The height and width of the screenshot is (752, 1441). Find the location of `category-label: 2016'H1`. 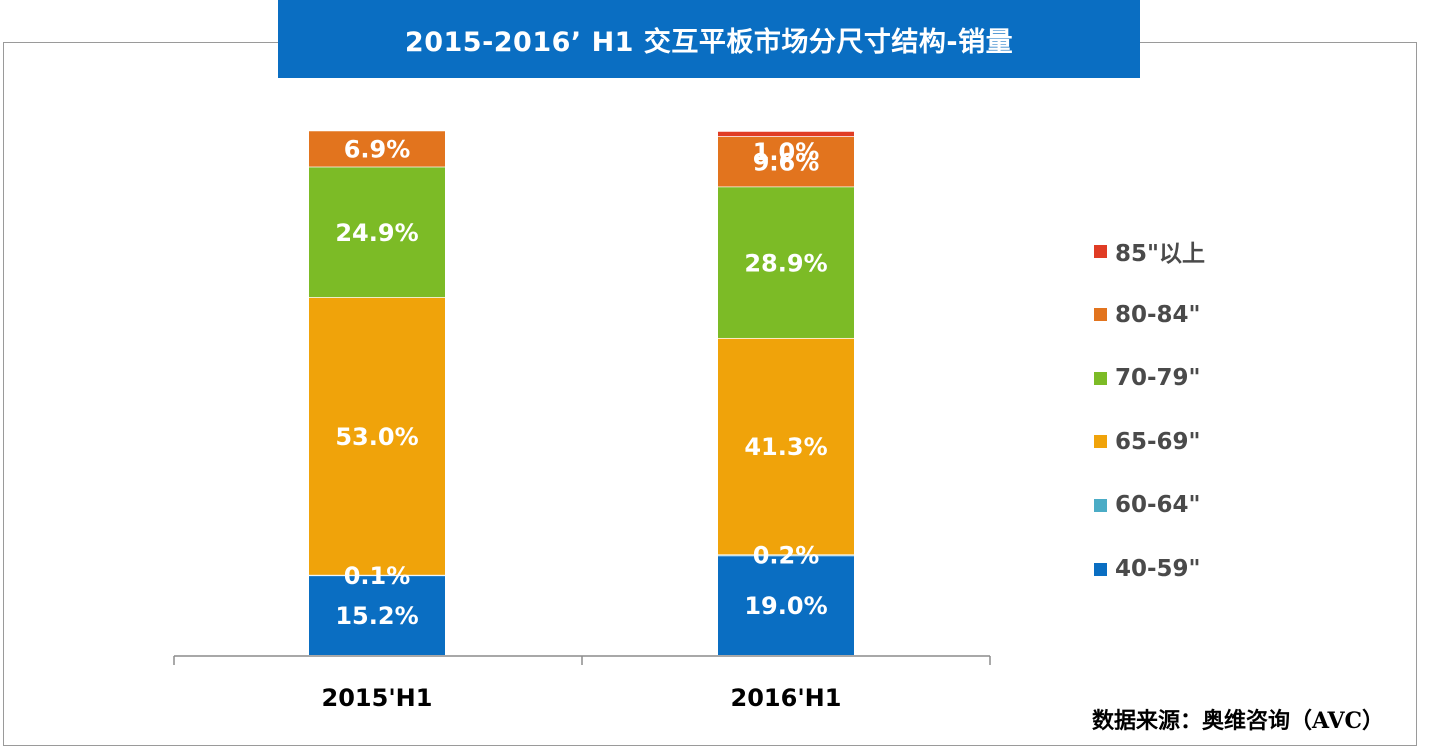

category-label: 2016'H1 is located at coordinates (786, 698).